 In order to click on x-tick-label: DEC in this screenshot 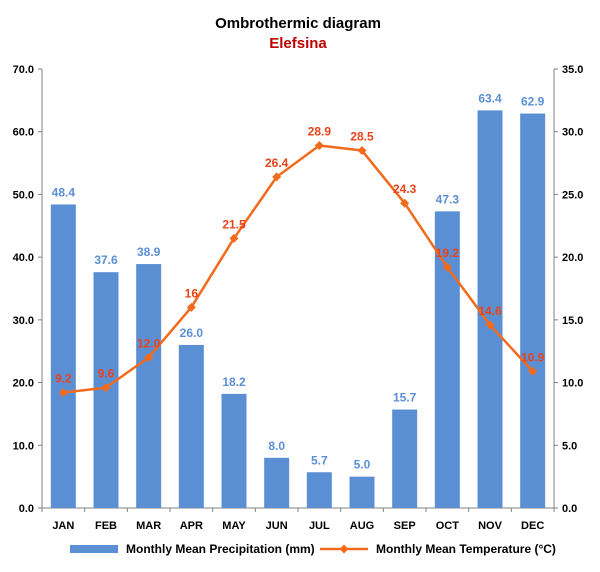, I will do `click(532, 526)`.